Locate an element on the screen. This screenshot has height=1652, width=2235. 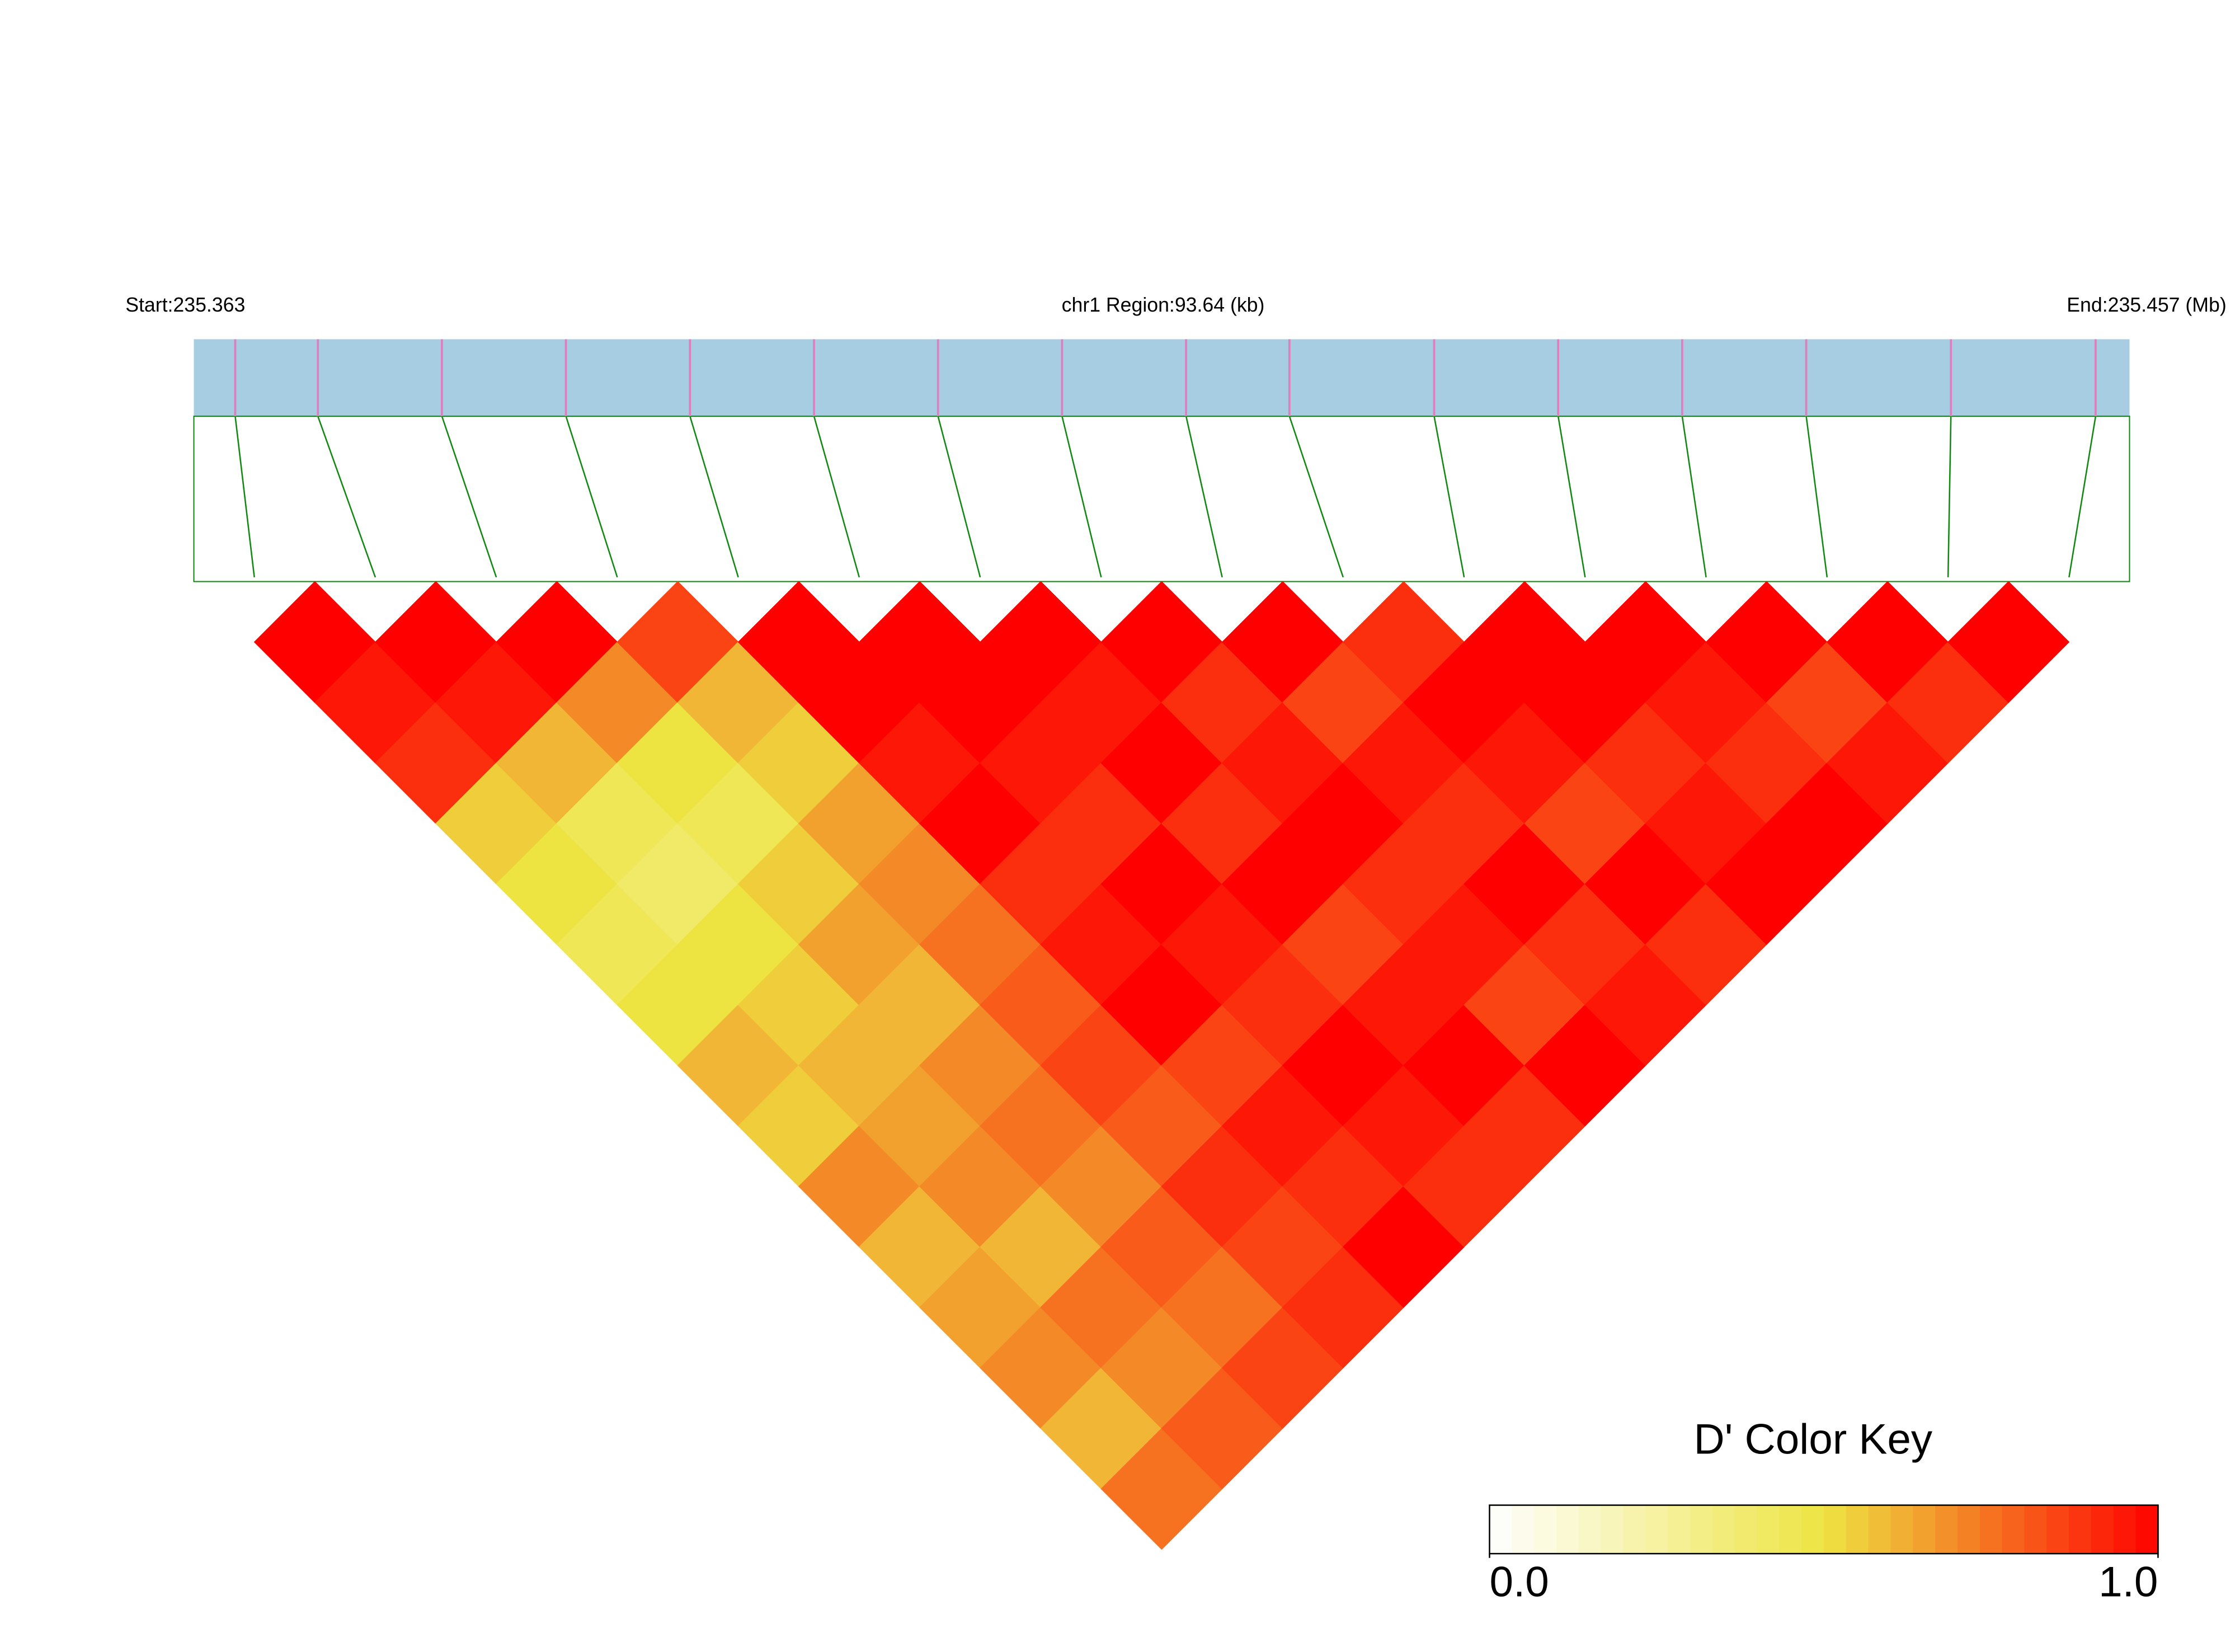
color-key-frame is located at coordinates (1824, 1529).